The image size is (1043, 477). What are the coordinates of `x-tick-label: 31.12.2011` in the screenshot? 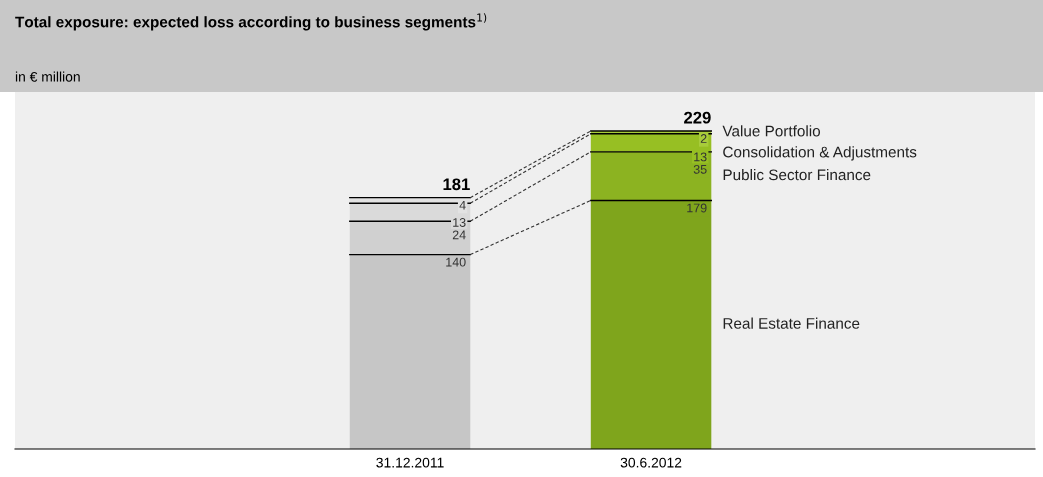 It's located at (410, 462).